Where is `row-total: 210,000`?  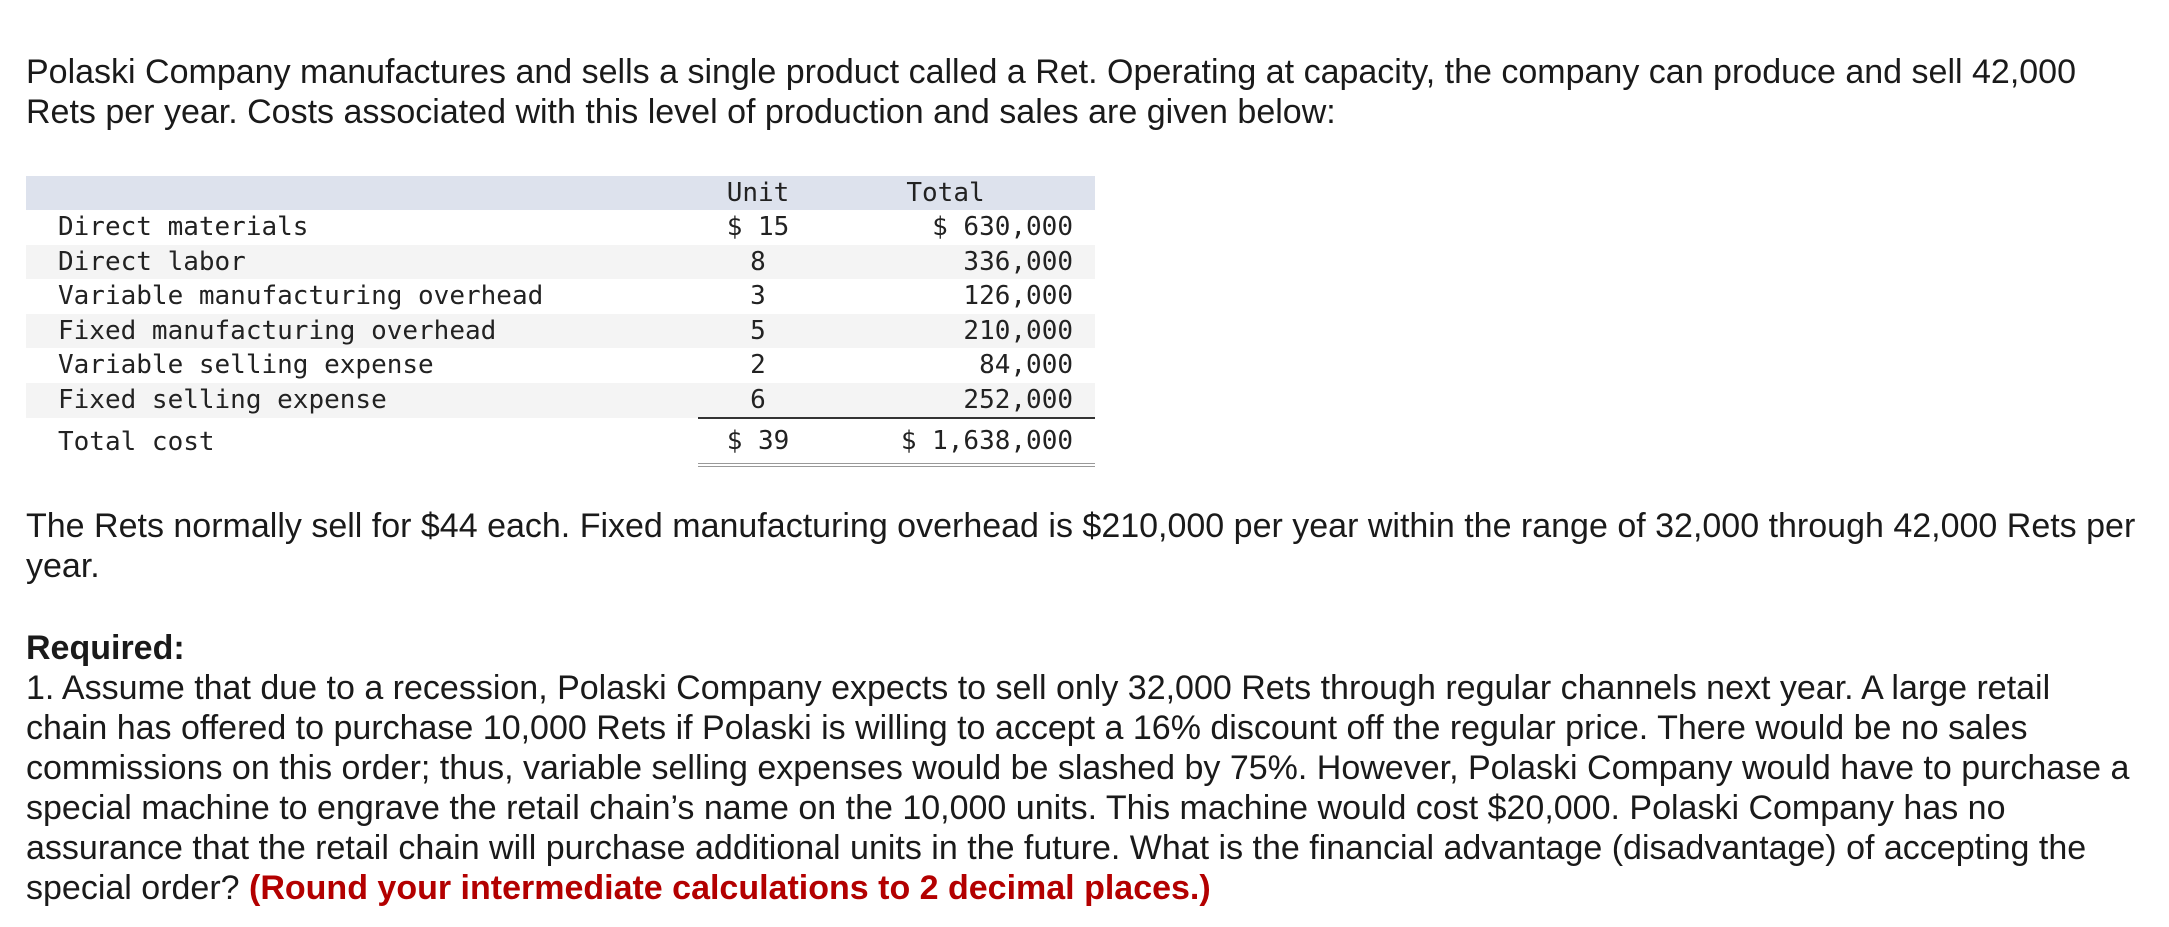
row-total: 210,000 is located at coordinates (956, 330).